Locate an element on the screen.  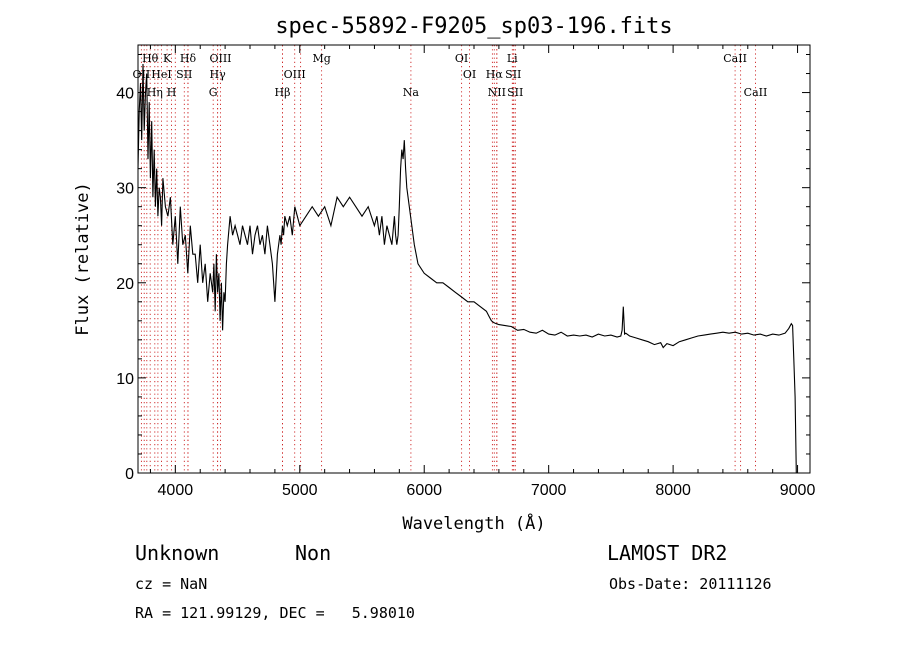
y-tick-label: 10 is located at coordinates (125, 379).